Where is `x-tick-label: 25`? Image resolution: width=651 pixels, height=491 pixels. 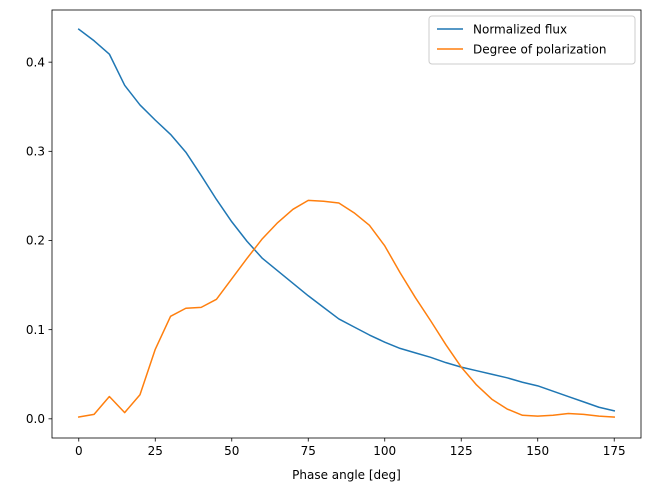
x-tick-label: 25 is located at coordinates (155, 451).